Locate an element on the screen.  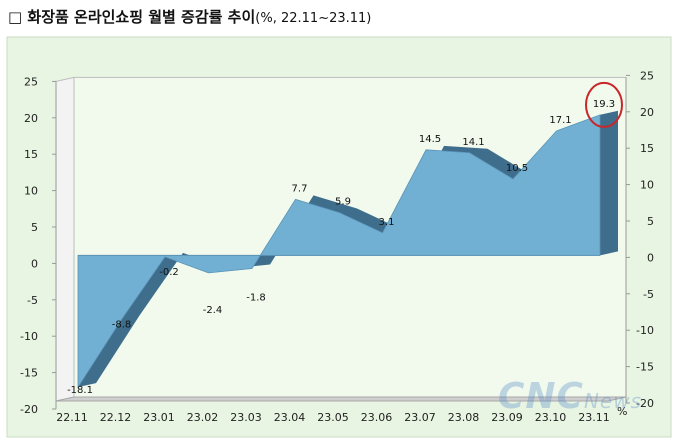
data-label: -18.1 is located at coordinates (80, 390).